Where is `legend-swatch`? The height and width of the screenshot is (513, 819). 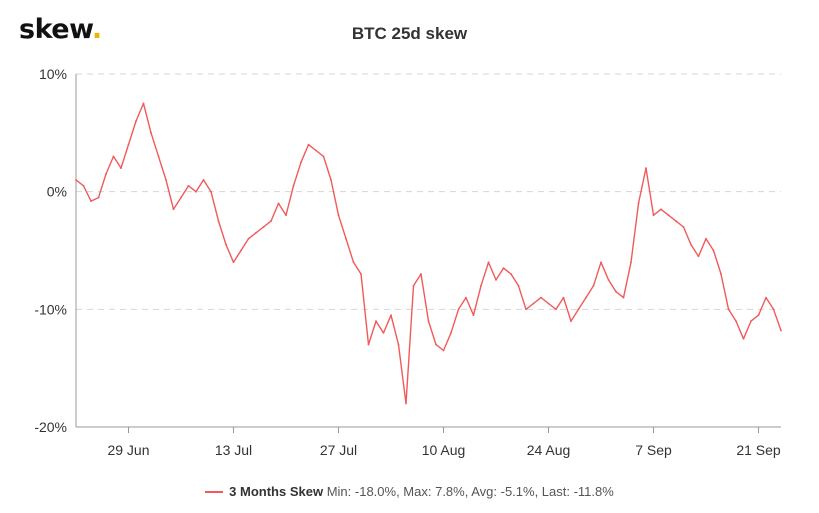
legend-swatch is located at coordinates (214, 491).